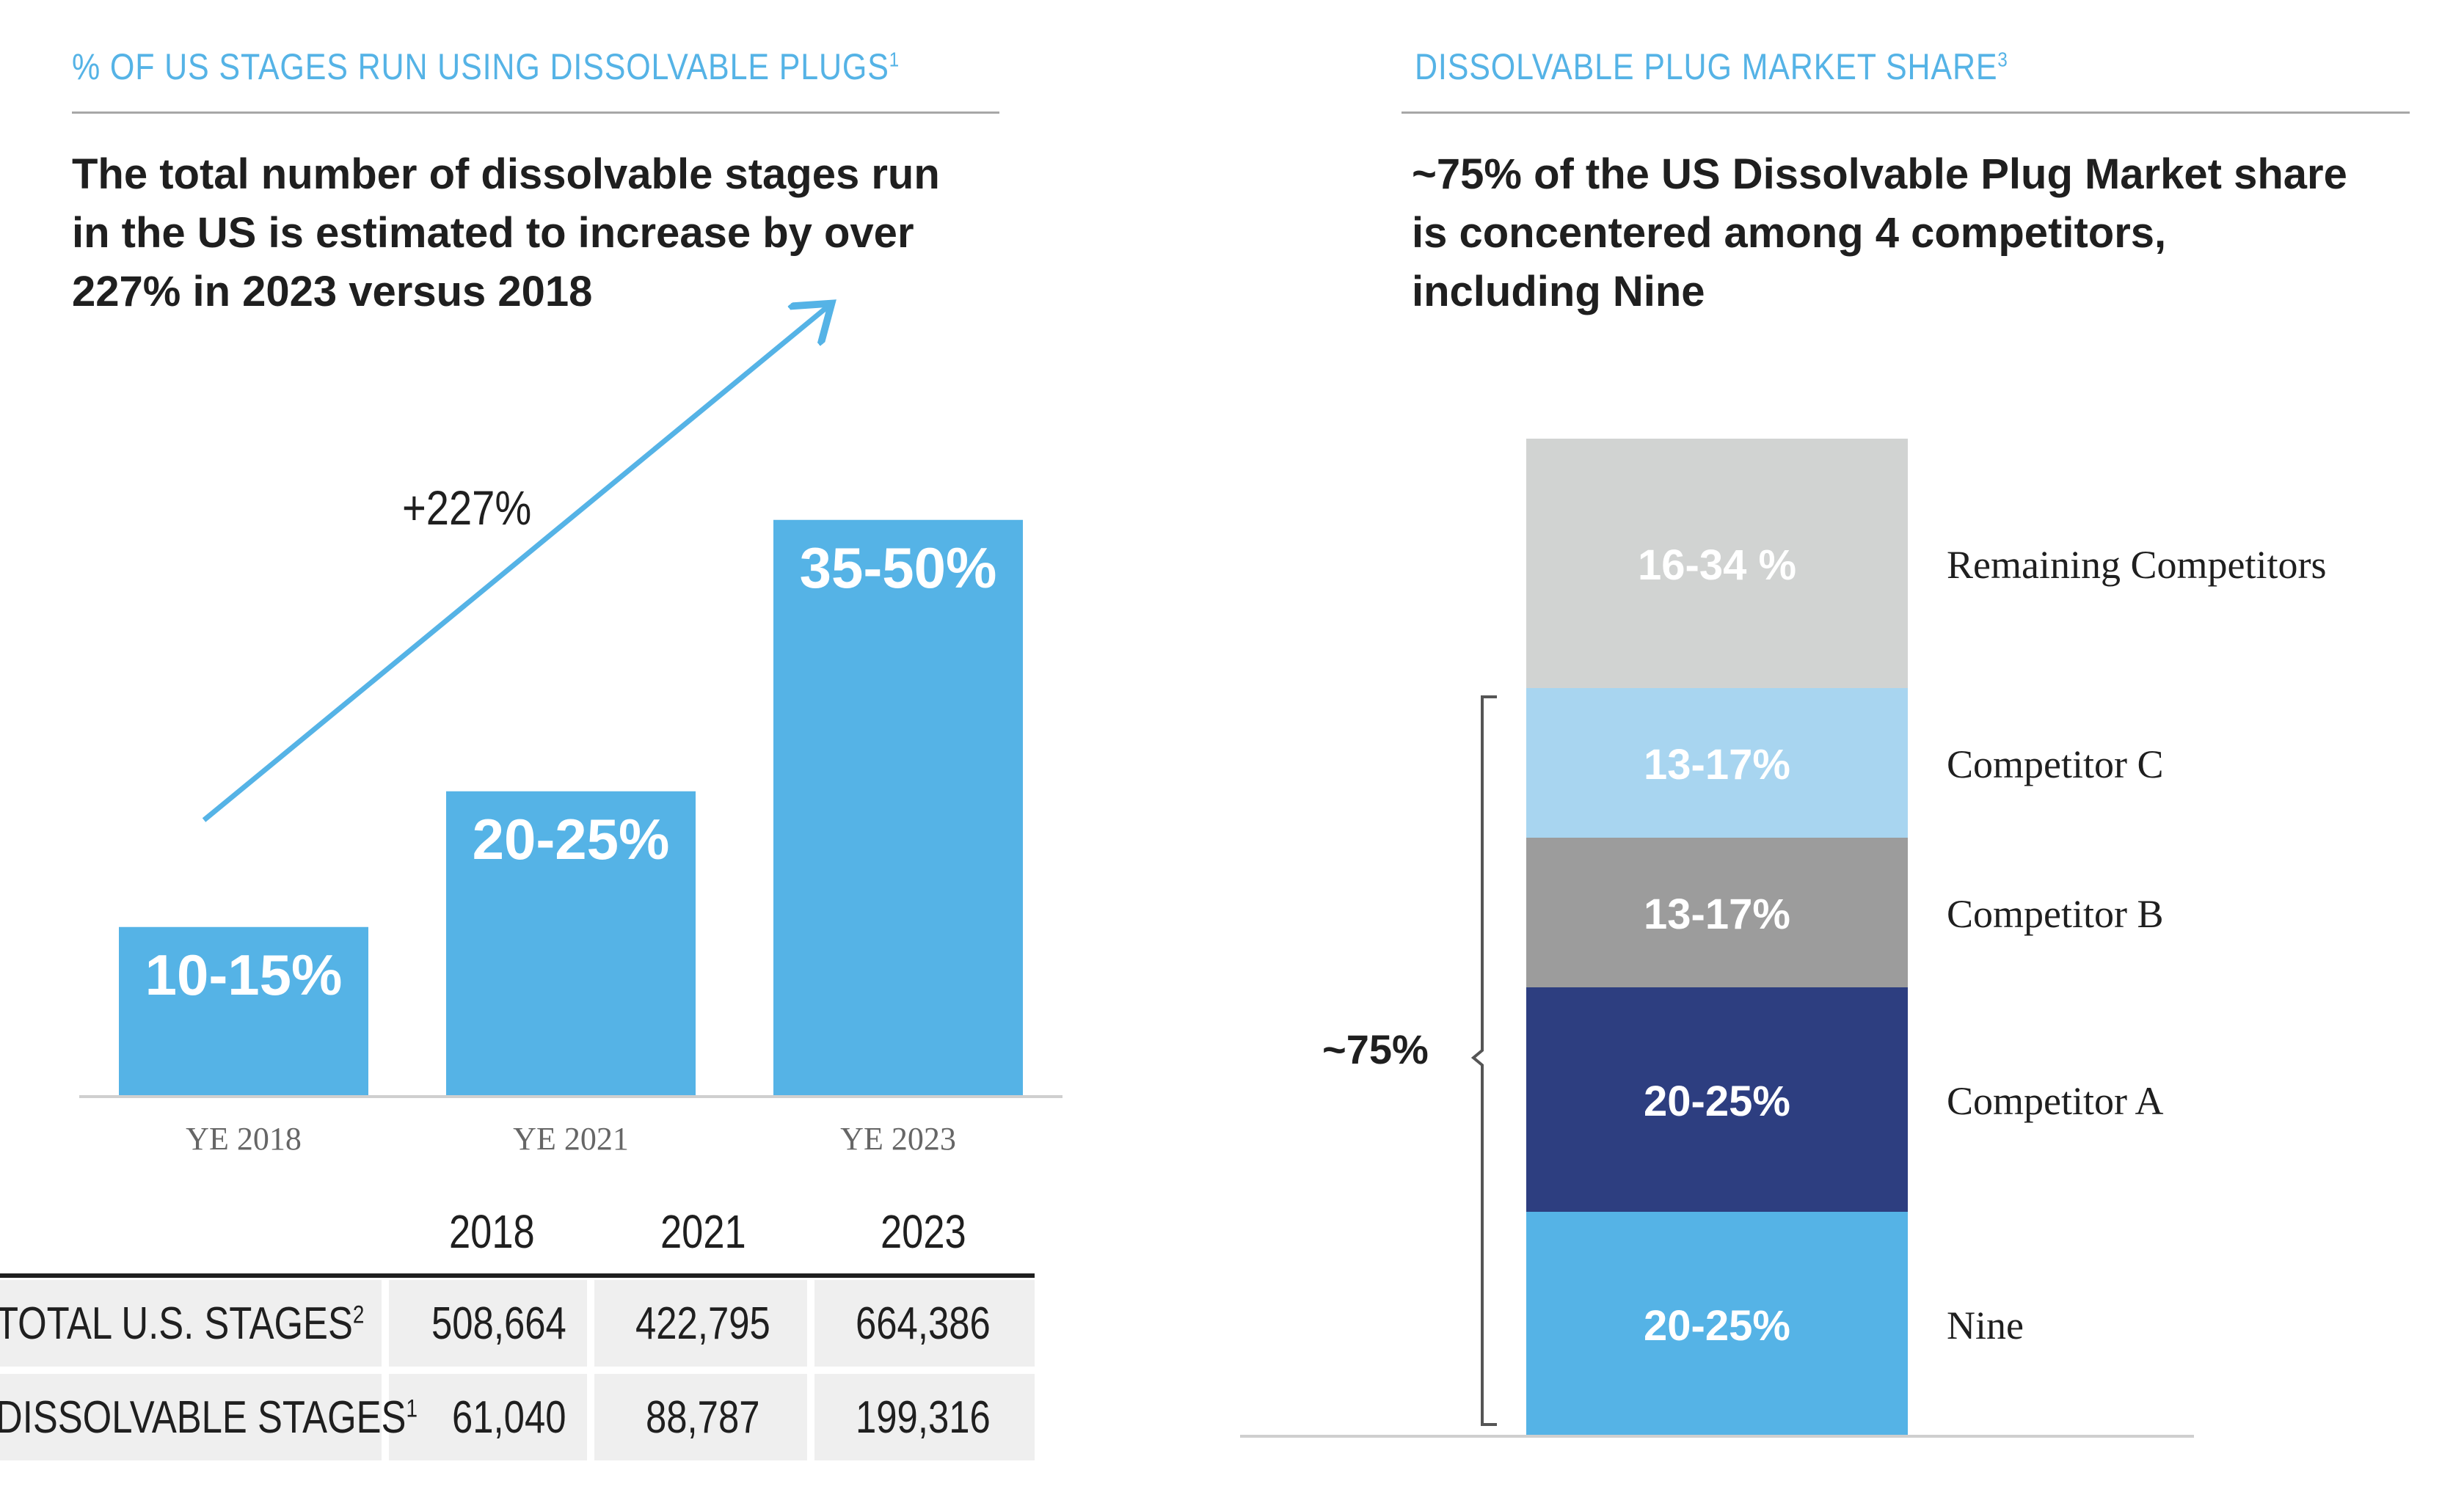 The height and width of the screenshot is (1492, 2464). What do you see at coordinates (182, 1323) in the screenshot?
I see `row-label-total-stages: TOTAL U.S. STAGES2` at bounding box center [182, 1323].